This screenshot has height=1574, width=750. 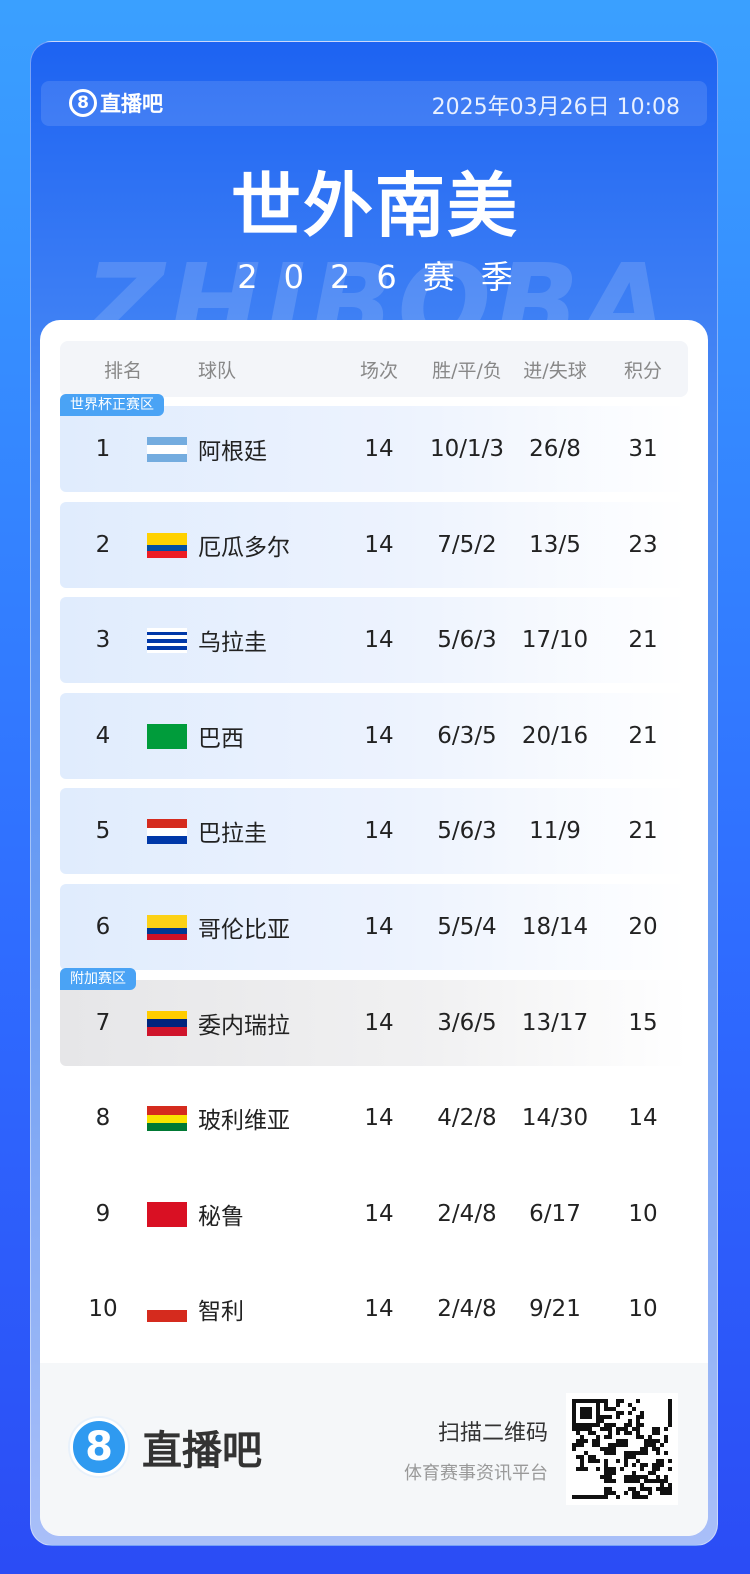 I want to click on table-row: 附加赛区 7 委内瑞拉 14 3/6/5 13/17 15, so click(x=374, y=1016).